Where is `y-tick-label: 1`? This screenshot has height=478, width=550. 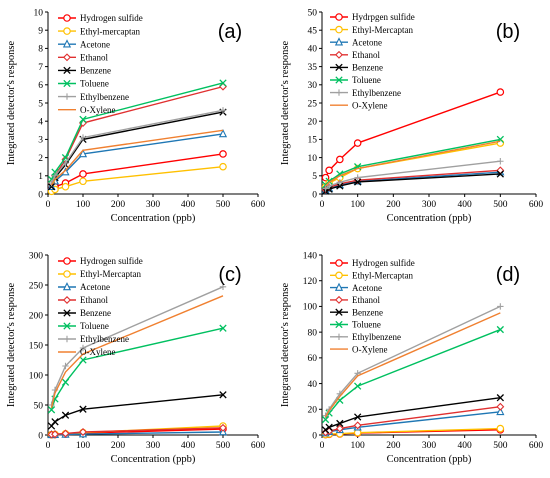
y-tick-label: 1 is located at coordinates (40, 177).